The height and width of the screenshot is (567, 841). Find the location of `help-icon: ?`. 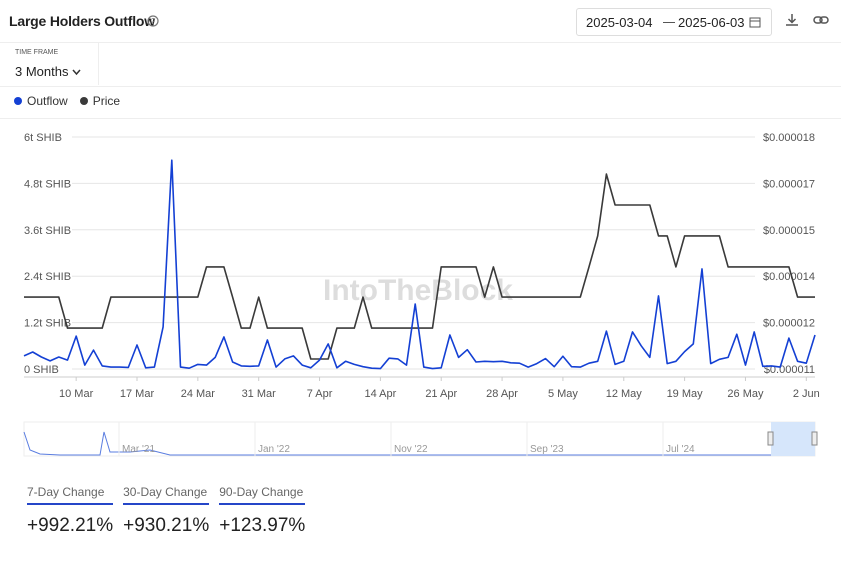

help-icon: ? is located at coordinates (153, 21).